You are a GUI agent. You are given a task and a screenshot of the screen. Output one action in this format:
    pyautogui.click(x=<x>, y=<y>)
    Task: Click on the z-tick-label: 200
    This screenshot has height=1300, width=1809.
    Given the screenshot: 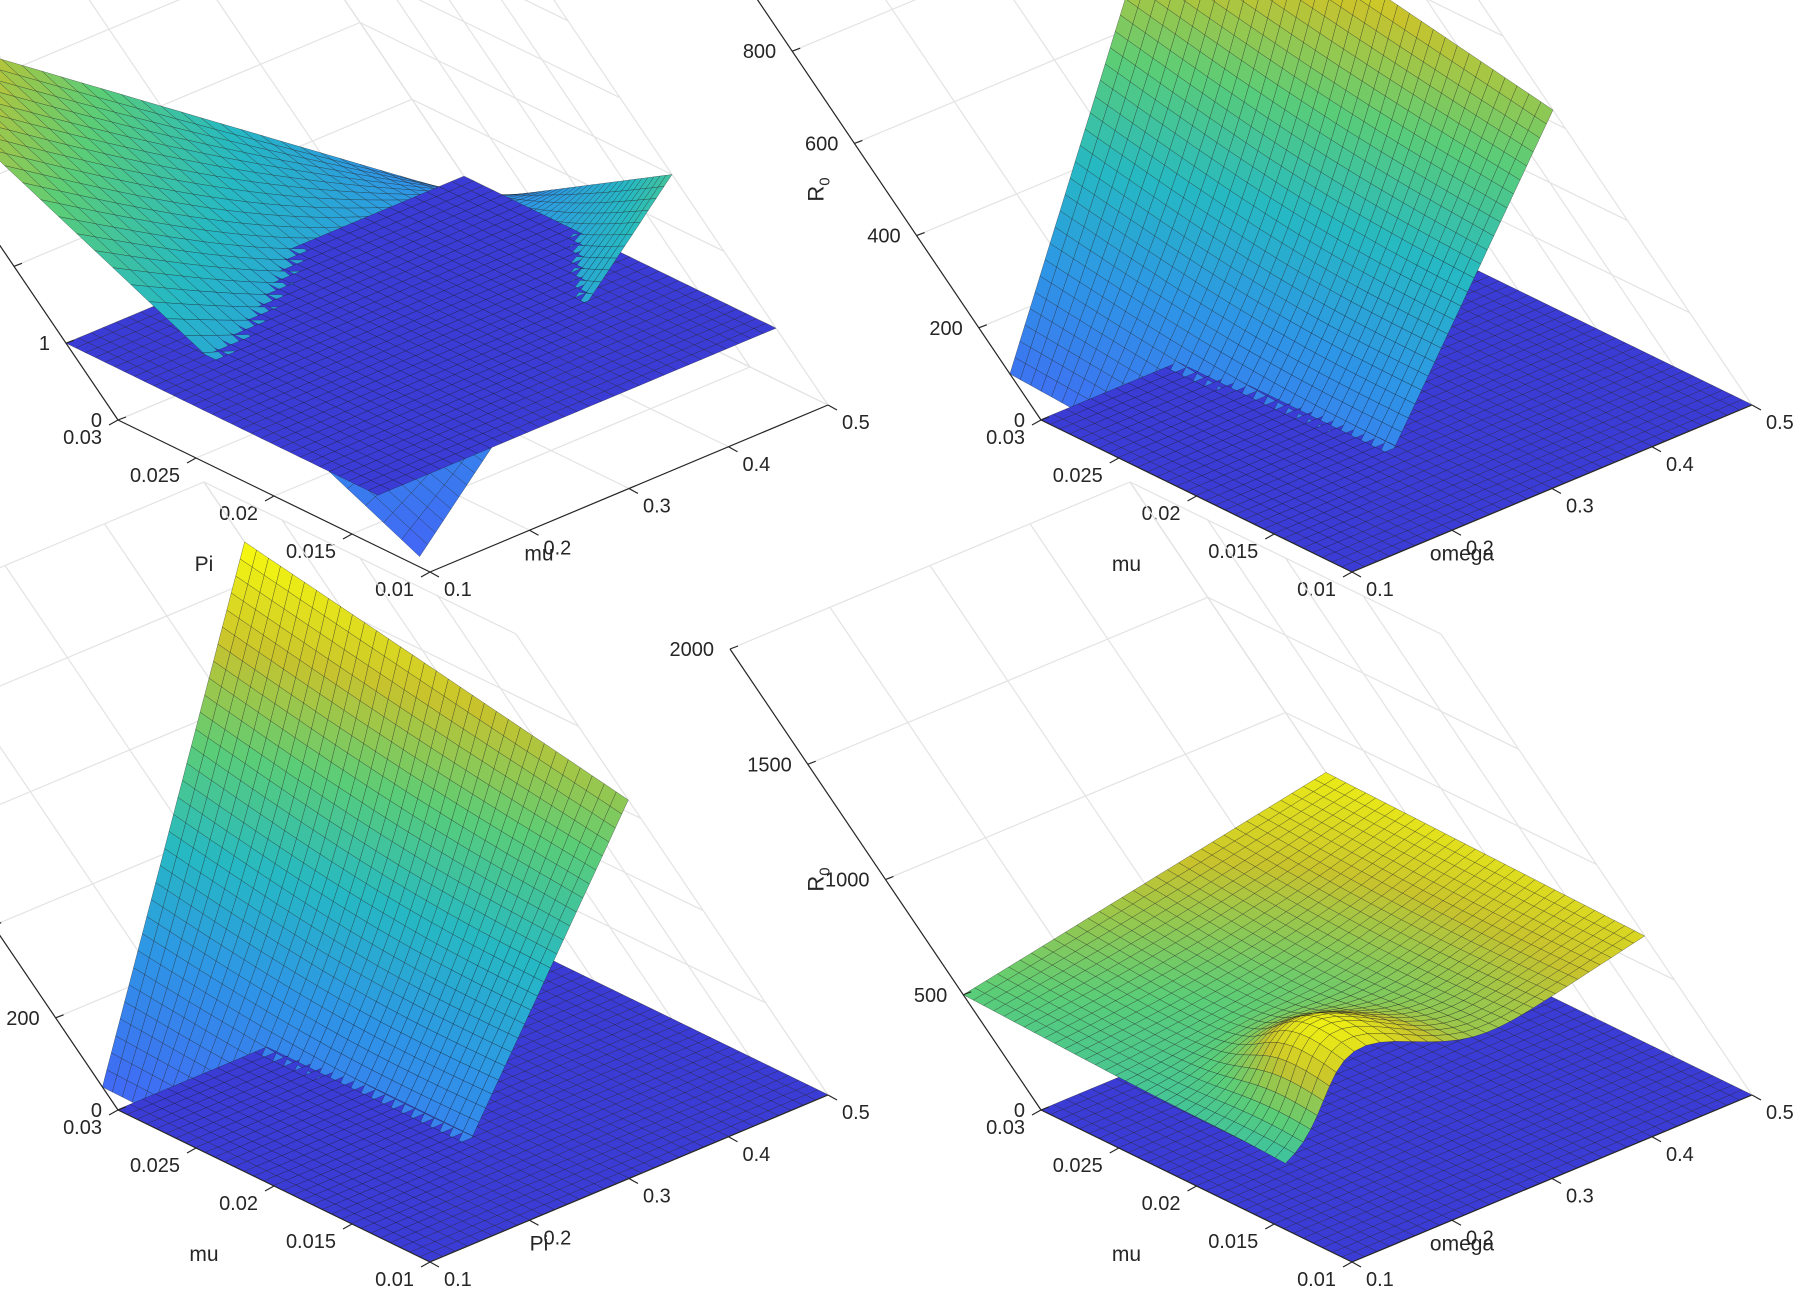 What is the action you would take?
    pyautogui.click(x=945, y=329)
    